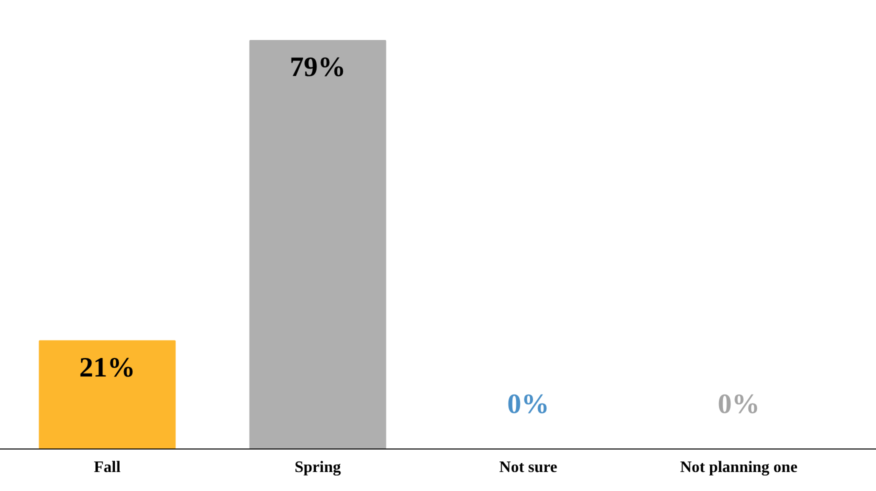 This screenshot has width=876, height=491. What do you see at coordinates (107, 368) in the screenshot?
I see `data-label: 21%` at bounding box center [107, 368].